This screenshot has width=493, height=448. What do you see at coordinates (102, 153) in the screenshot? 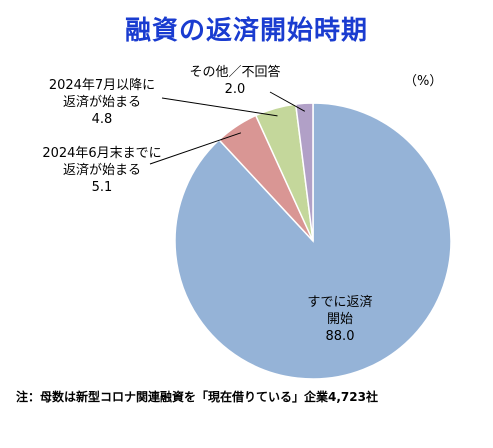
I see `slice-label-line: 2024年6月末までに` at bounding box center [102, 153].